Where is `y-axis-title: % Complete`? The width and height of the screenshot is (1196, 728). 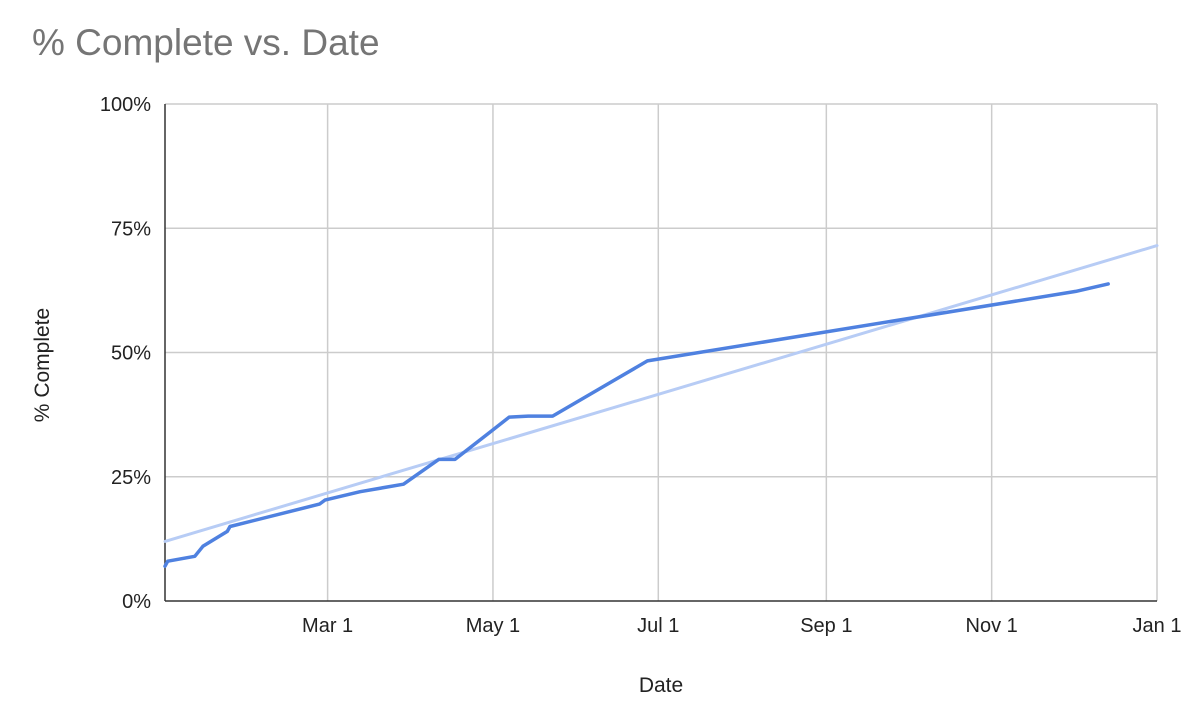
y-axis-title: % Complete is located at coordinates (42, 365).